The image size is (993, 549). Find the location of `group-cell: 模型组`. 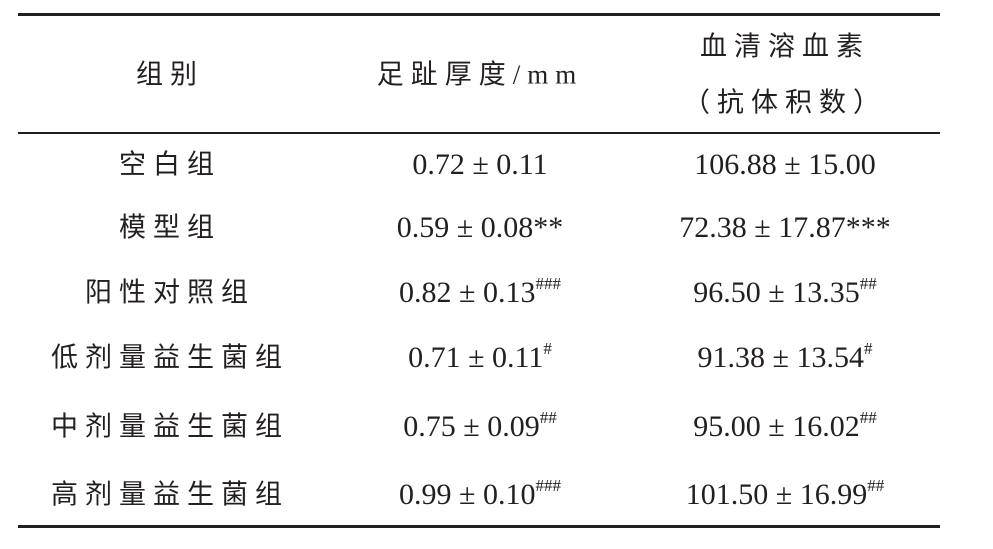

group-cell: 模型组 is located at coordinates (170, 227).